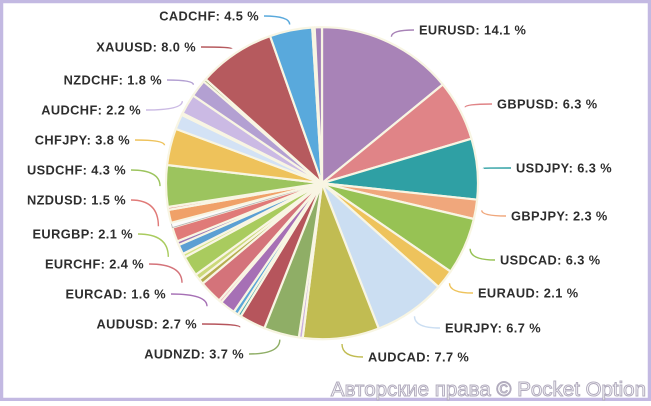  What do you see at coordinates (113, 80) in the screenshot?
I see `svg-text: NZDCHF: 1.8 %` at bounding box center [113, 80].